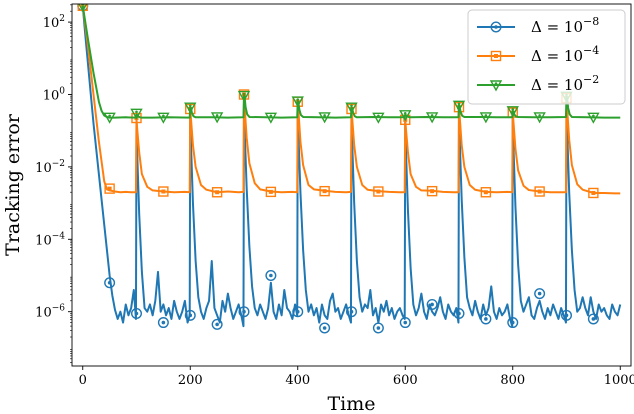 The width and height of the screenshot is (634, 414). What do you see at coordinates (50, 239) in the screenshot?
I see `y-tick-label: 10⁻⁴` at bounding box center [50, 239].